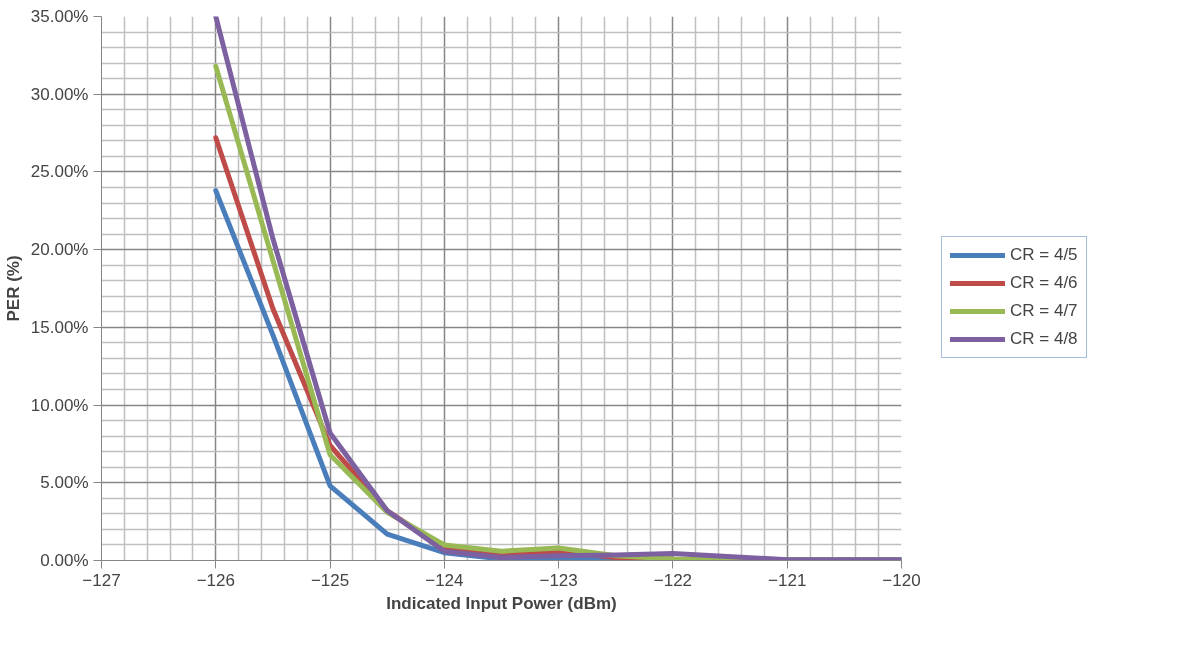 This screenshot has width=1192, height=650. What do you see at coordinates (1044, 255) in the screenshot?
I see `legend-label: CR = 4/5` at bounding box center [1044, 255].